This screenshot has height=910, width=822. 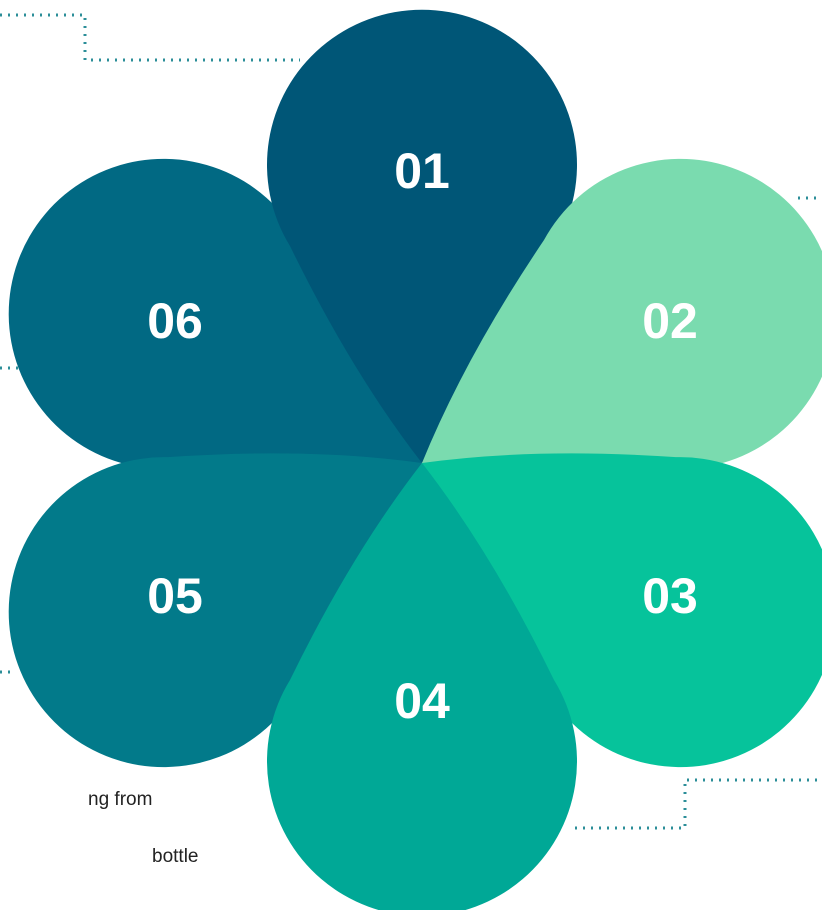 What do you see at coordinates (422, 171) in the screenshot?
I see `petal-label: 01` at bounding box center [422, 171].